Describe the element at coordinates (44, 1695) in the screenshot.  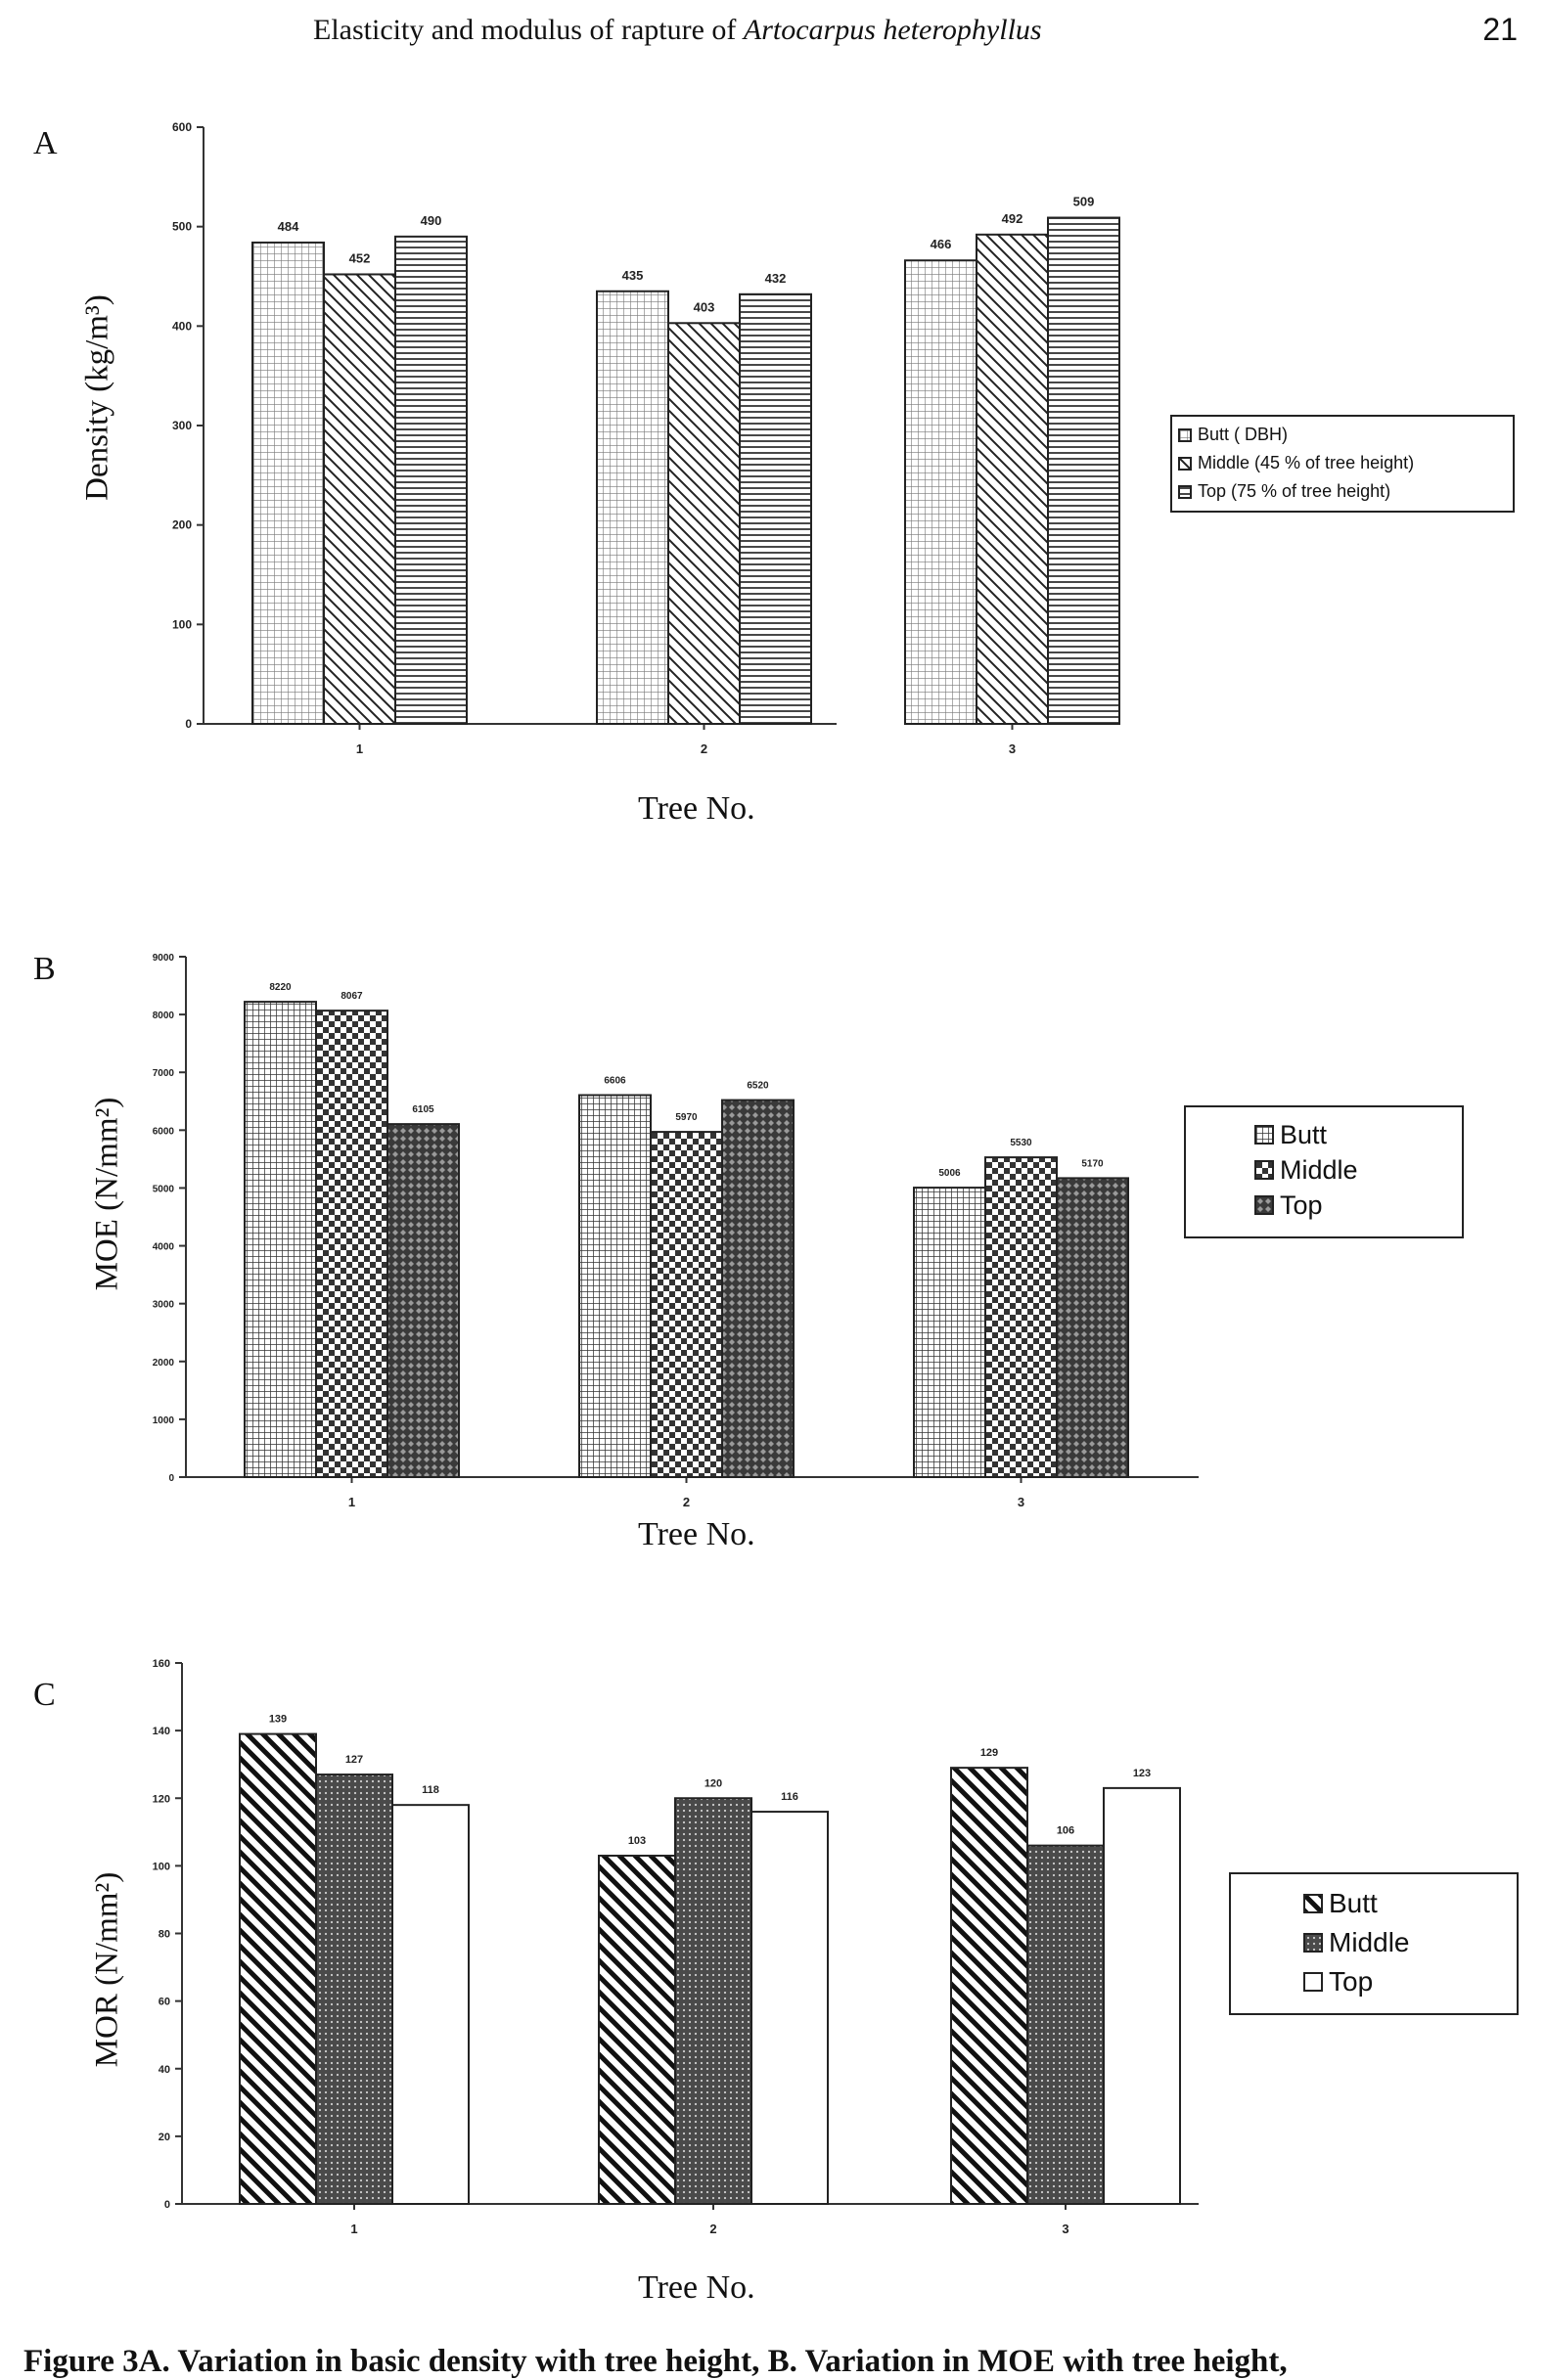
I see `panel-letter: C` at that location.